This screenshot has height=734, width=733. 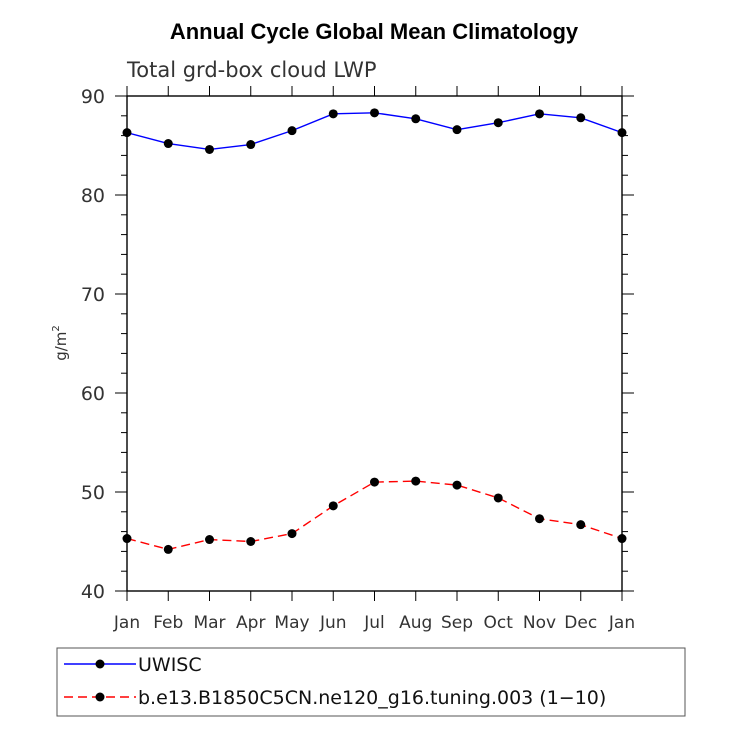 I want to click on x-tick-label: Apr, so click(x=250, y=623).